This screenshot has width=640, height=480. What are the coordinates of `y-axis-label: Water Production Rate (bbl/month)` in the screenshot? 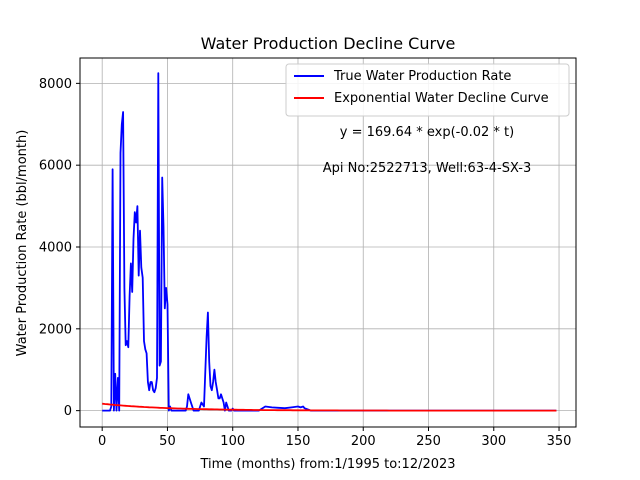 It's located at (22, 243).